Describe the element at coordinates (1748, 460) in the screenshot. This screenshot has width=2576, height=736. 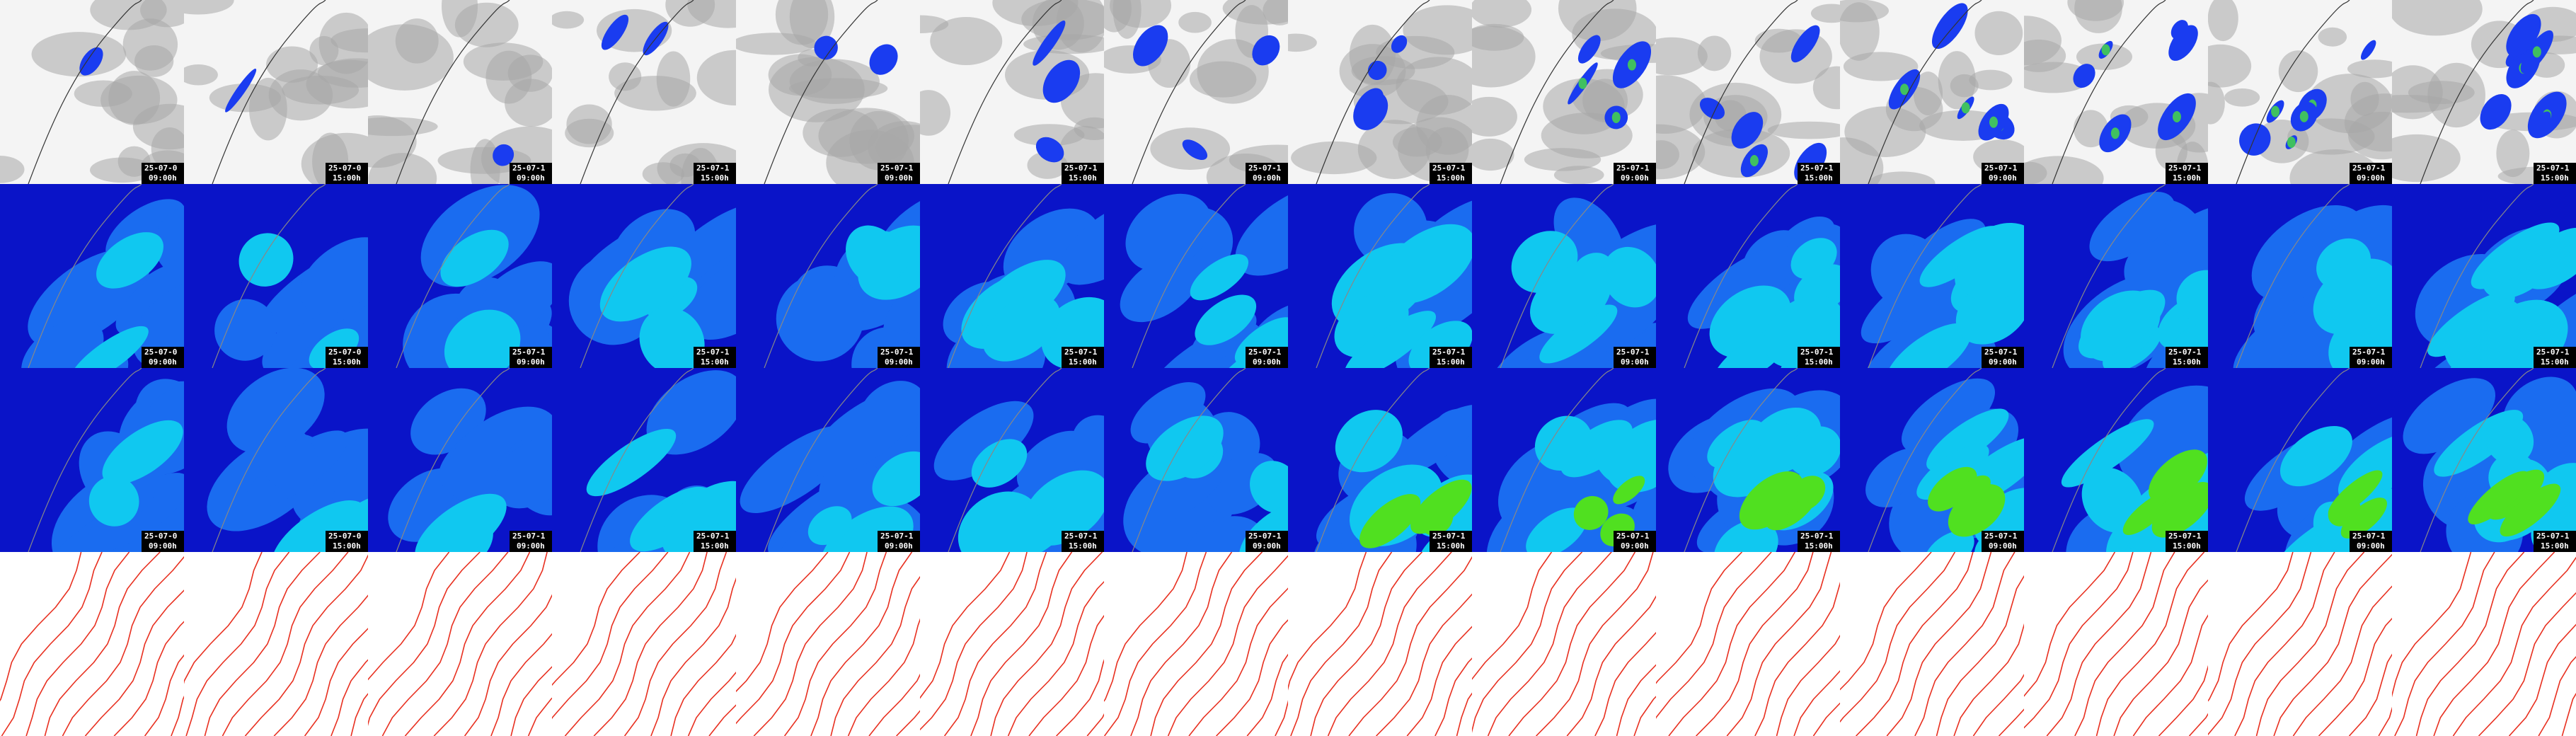
I see `map-tile: 25-07-115:00h` at that location.